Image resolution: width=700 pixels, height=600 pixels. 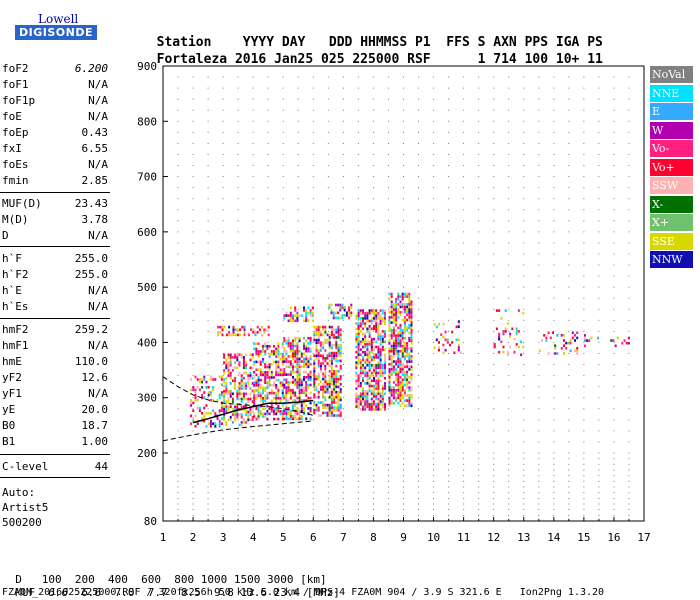 I want to click on param-separator, so click(x=55, y=477).